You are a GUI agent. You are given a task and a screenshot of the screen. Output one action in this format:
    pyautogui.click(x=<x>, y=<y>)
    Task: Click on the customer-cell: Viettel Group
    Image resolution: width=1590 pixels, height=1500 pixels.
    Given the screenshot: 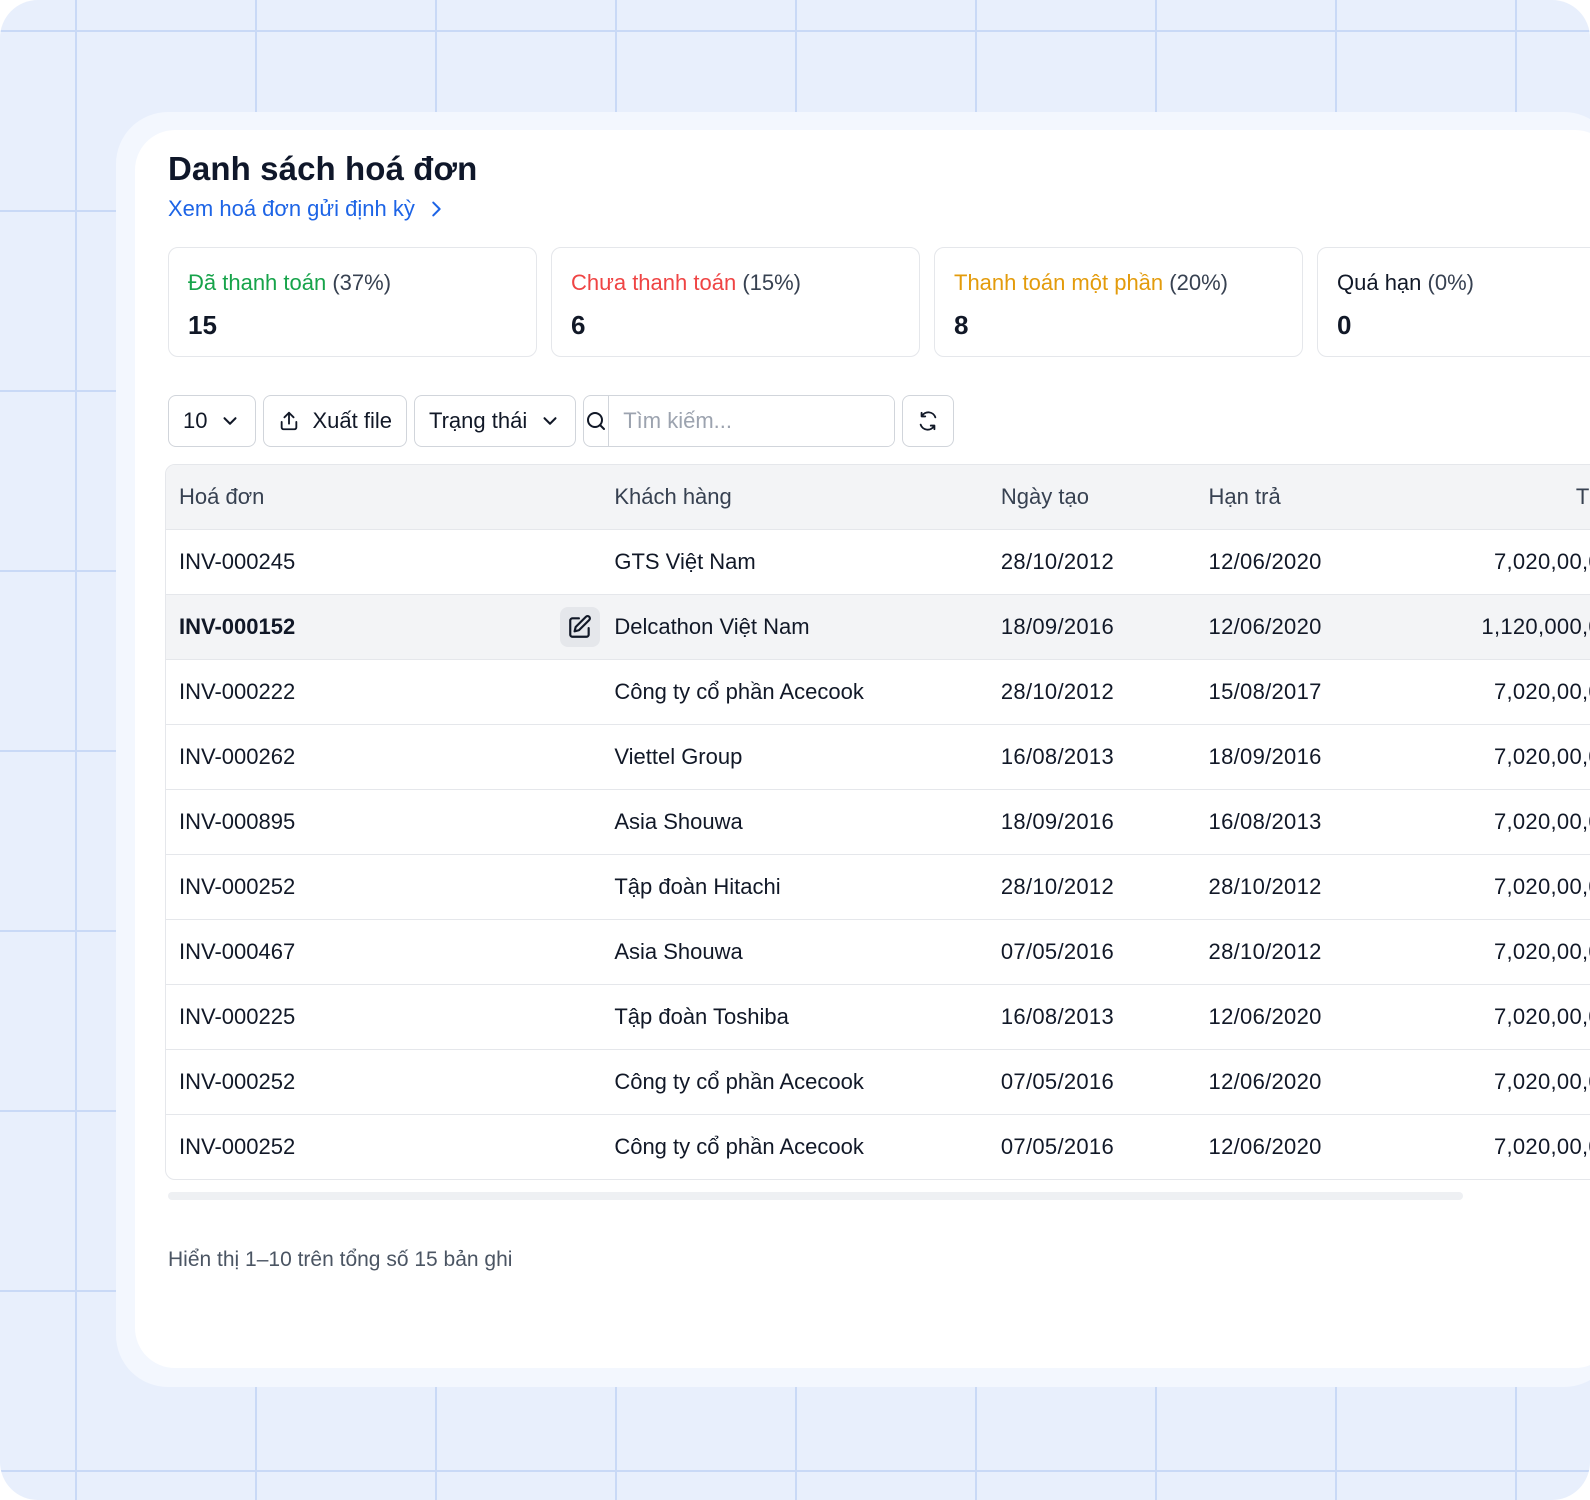 What is the action you would take?
    pyautogui.click(x=678, y=756)
    